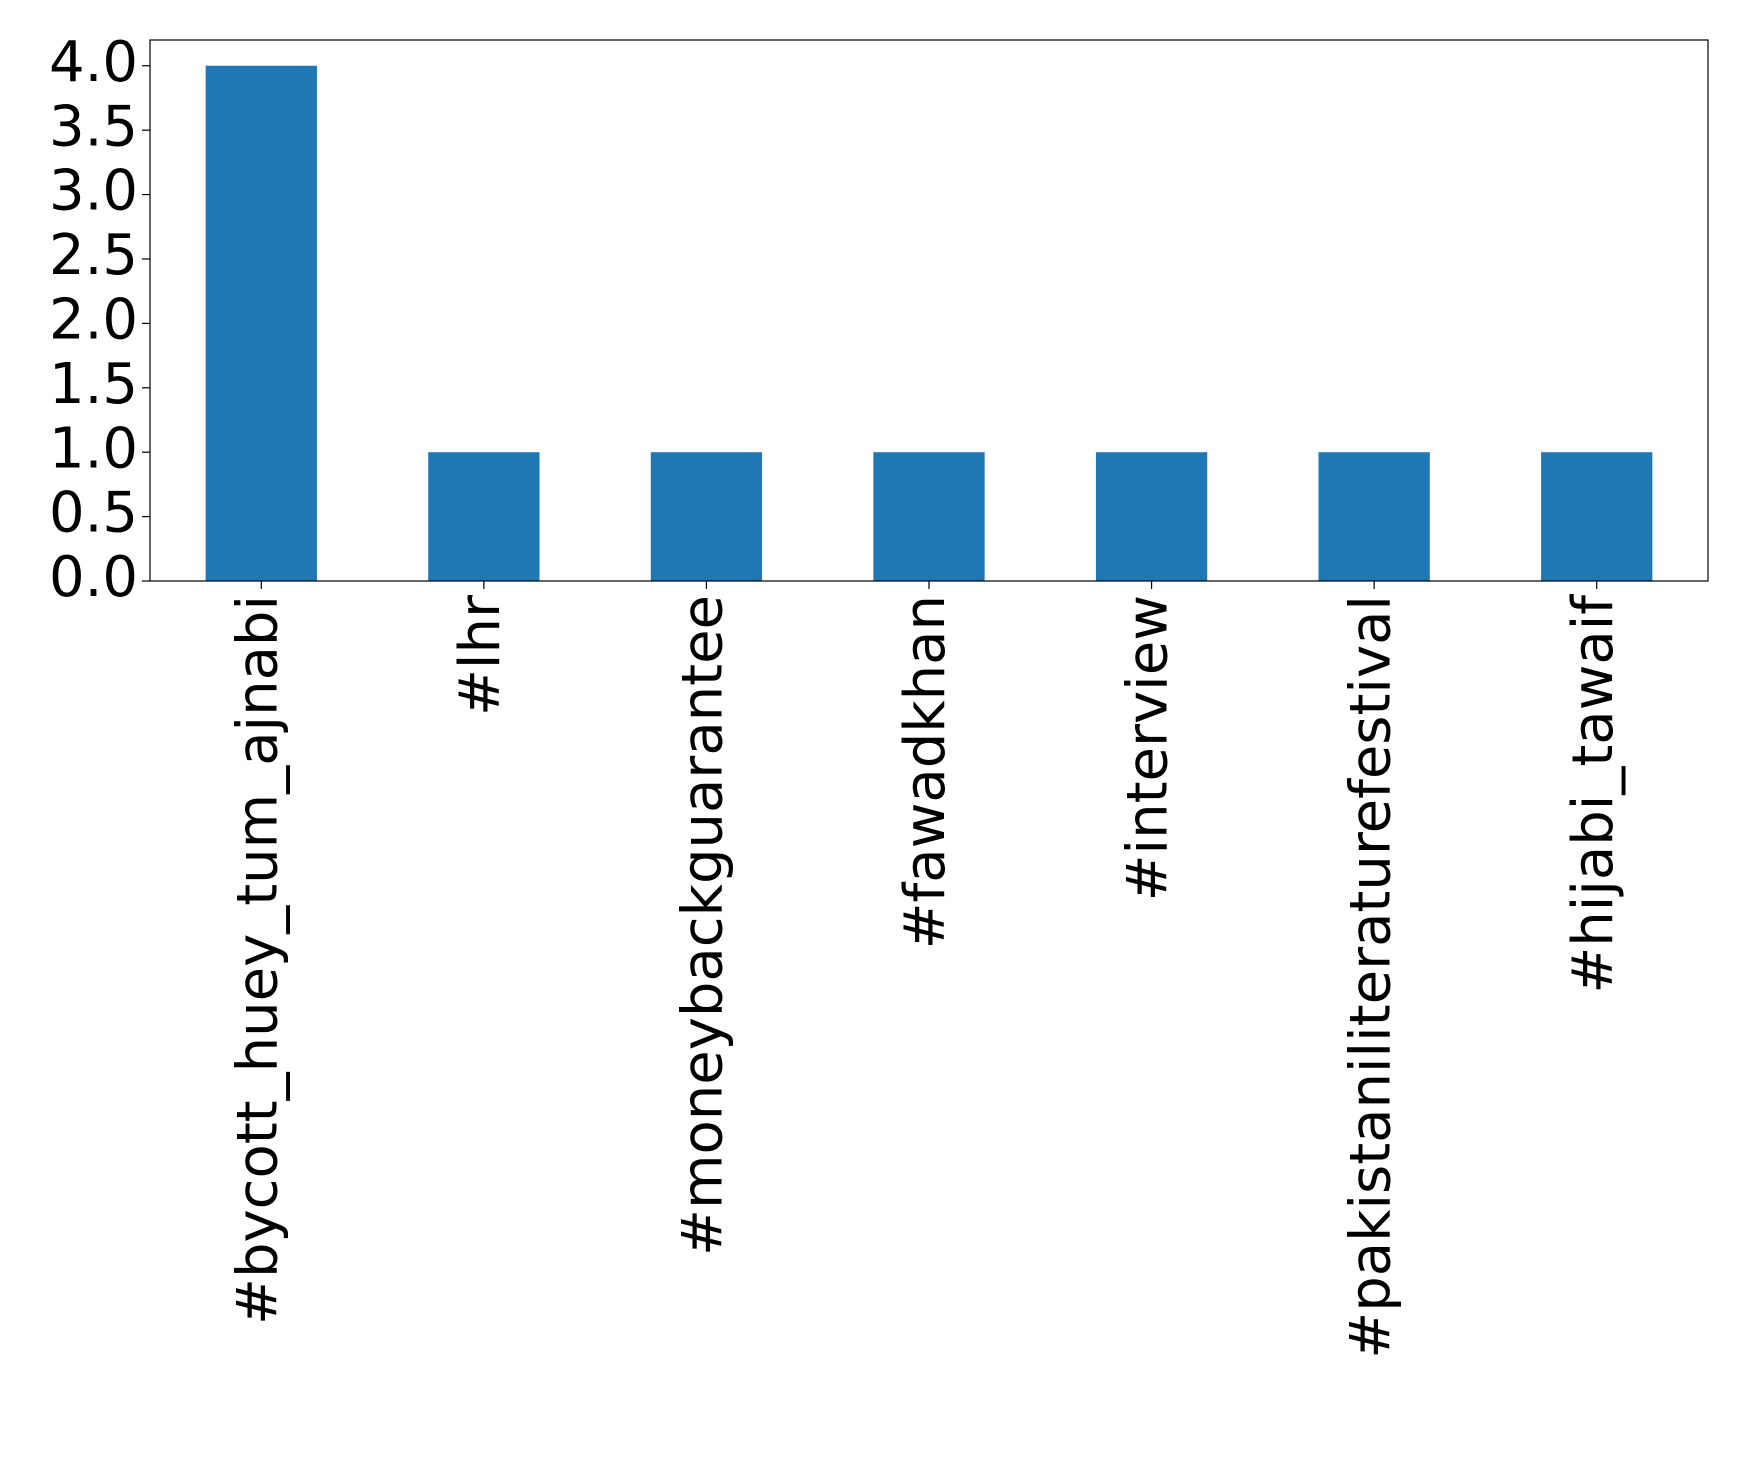 The width and height of the screenshot is (1739, 1480). What do you see at coordinates (480, 655) in the screenshot?
I see `x-tick-label: #lhr` at bounding box center [480, 655].